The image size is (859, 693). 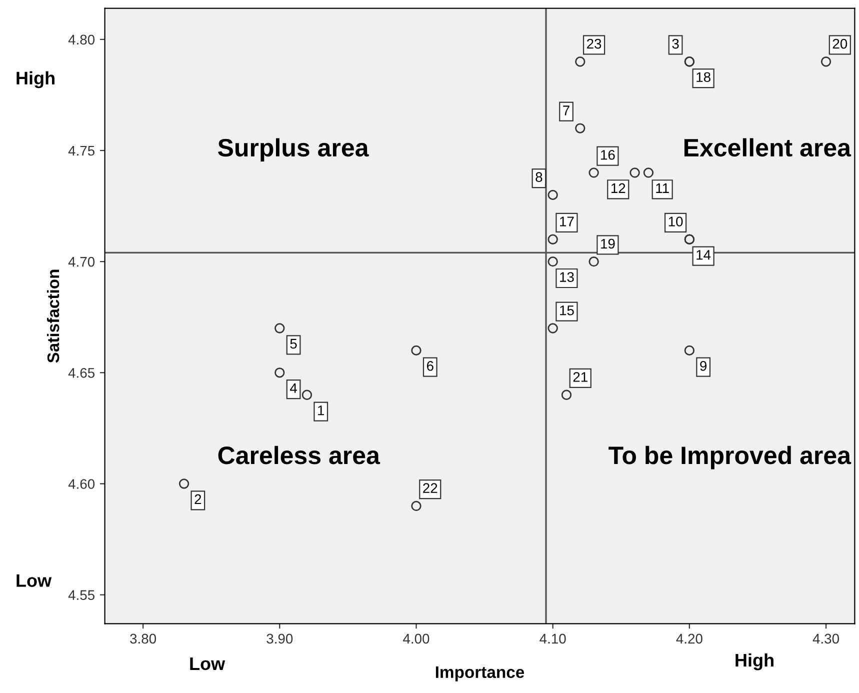 I want to click on y-axis-title: Satisfaction, so click(x=53, y=316).